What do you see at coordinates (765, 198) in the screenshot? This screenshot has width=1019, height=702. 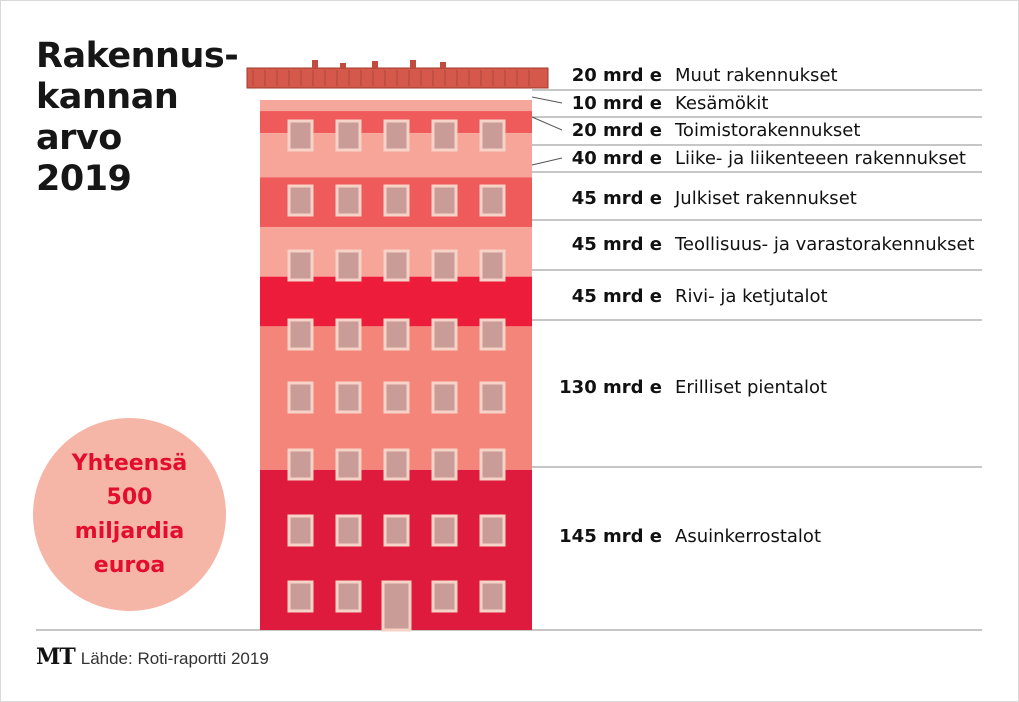 I see `category-label: Julkiset rakennukset` at bounding box center [765, 198].